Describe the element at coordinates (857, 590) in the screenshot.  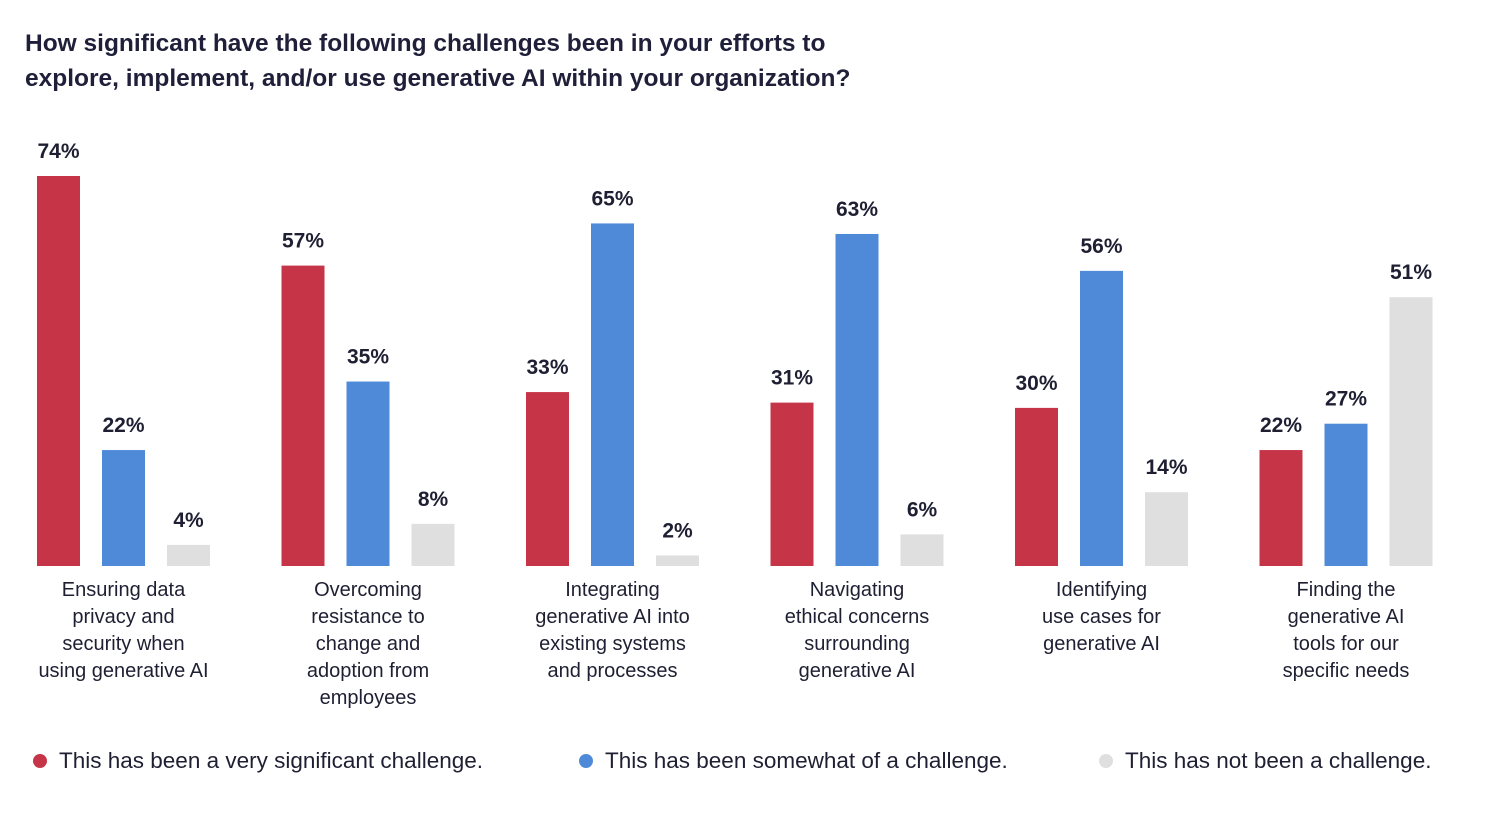
I see `category-label-line: Navigating` at that location.